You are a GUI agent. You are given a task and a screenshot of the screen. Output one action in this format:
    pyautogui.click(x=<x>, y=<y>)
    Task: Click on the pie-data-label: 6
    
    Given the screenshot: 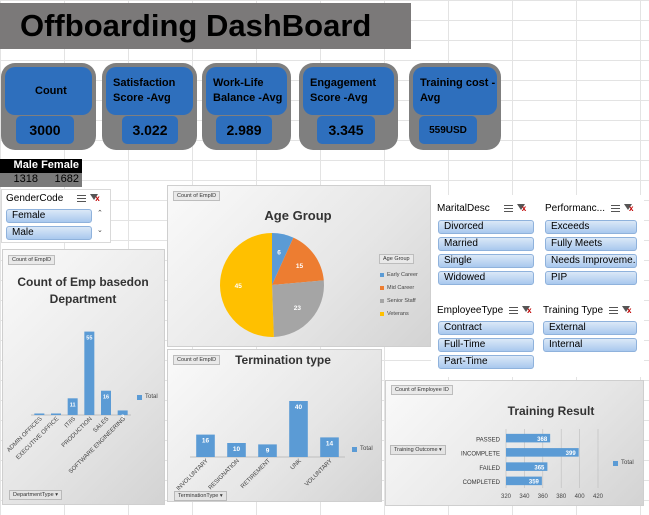 What is the action you would take?
    pyautogui.click(x=279, y=252)
    